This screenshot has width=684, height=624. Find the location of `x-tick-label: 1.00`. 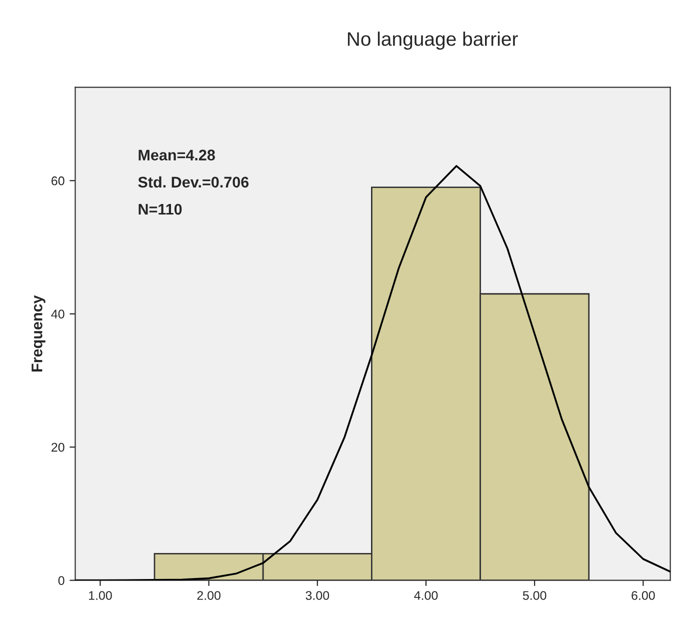

x-tick-label: 1.00 is located at coordinates (100, 595).